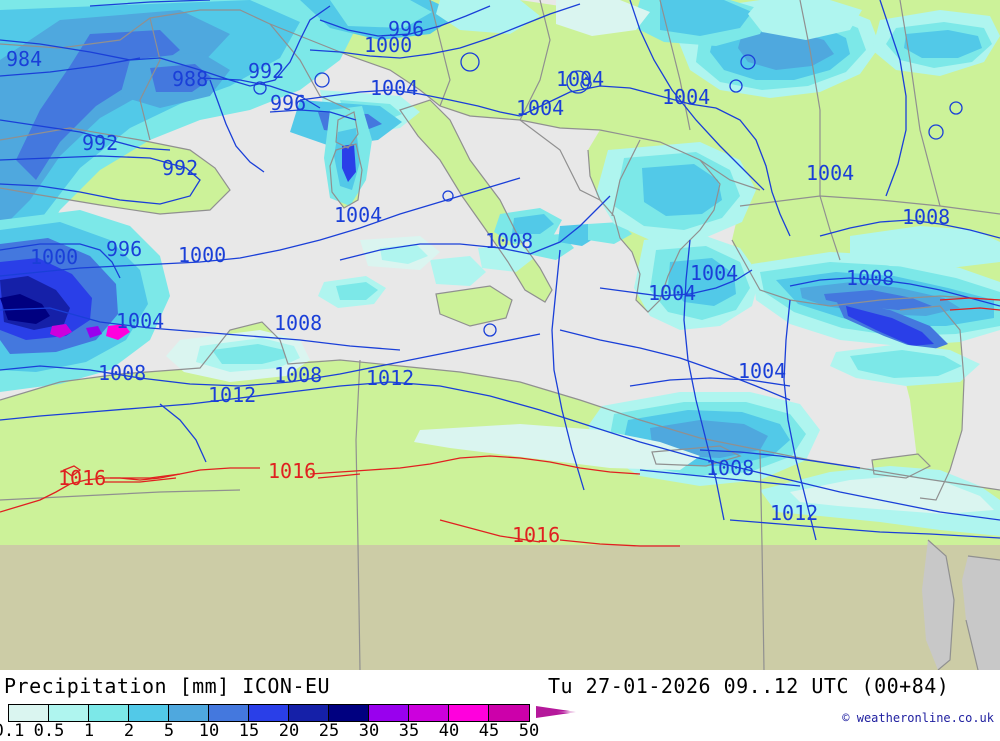  What do you see at coordinates (358, 215) in the screenshot?
I see `isobar-label-1004-14: 1004` at bounding box center [358, 215].